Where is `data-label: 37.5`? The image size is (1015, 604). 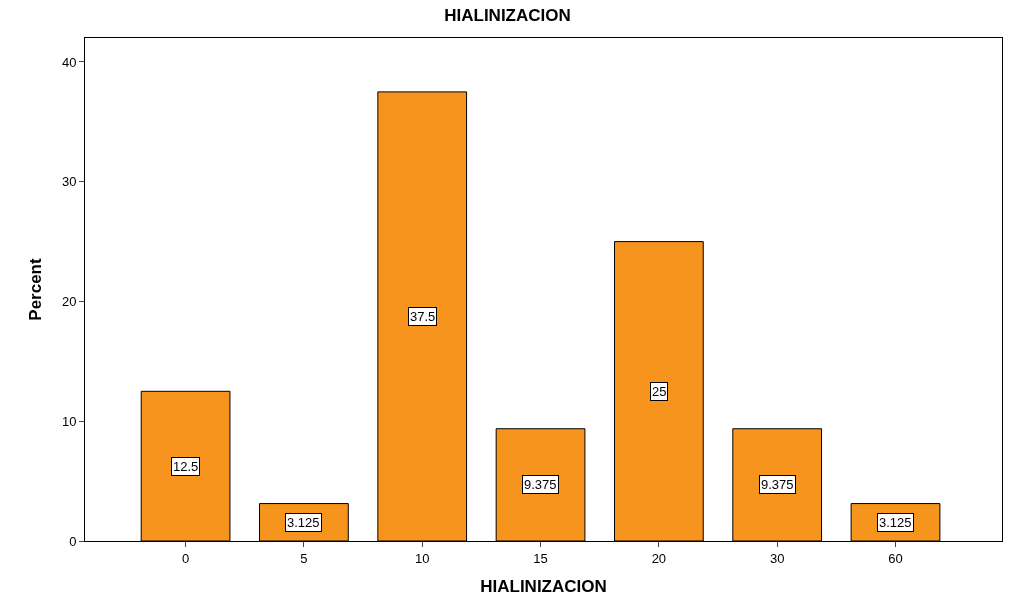 data-label: 37.5 is located at coordinates (423, 316).